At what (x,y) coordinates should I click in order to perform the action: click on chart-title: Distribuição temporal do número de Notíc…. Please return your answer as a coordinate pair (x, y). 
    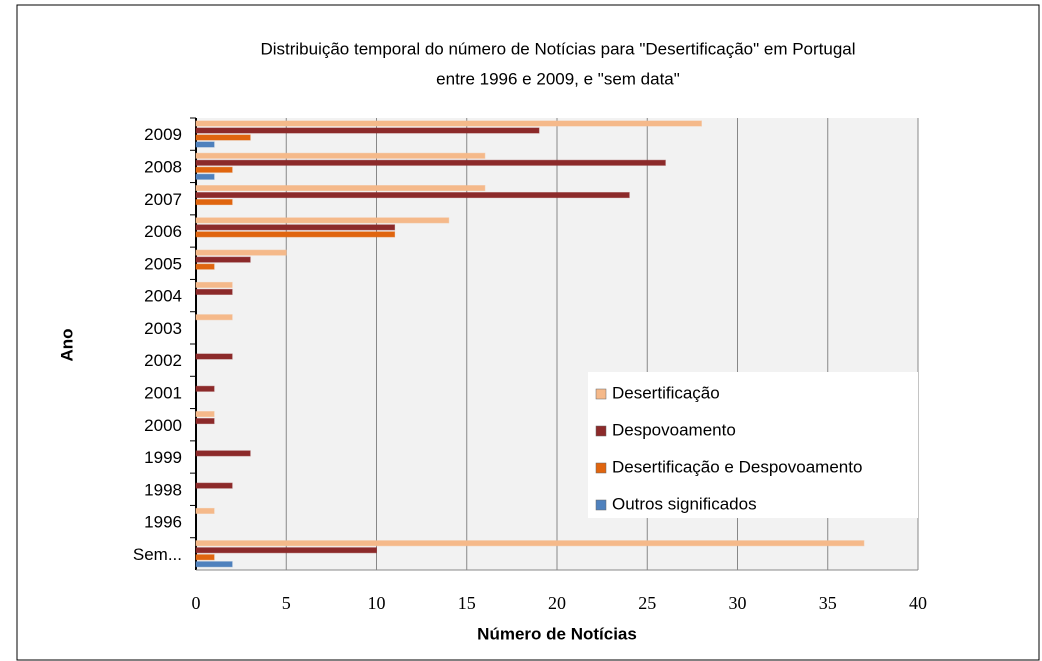
    Looking at the image, I should click on (557, 48).